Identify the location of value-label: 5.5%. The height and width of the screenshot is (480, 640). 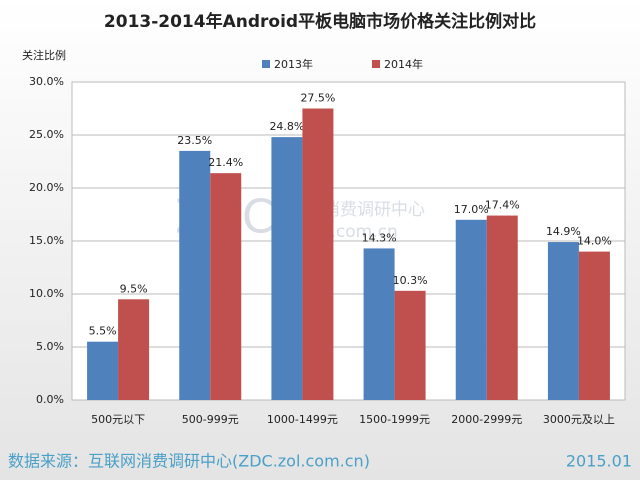
(103, 331).